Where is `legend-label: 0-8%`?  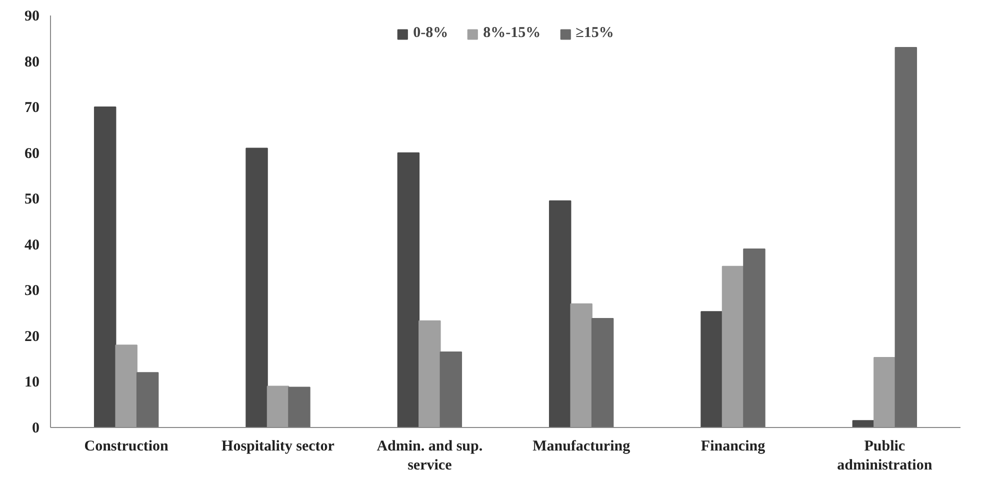 legend-label: 0-8% is located at coordinates (430, 33).